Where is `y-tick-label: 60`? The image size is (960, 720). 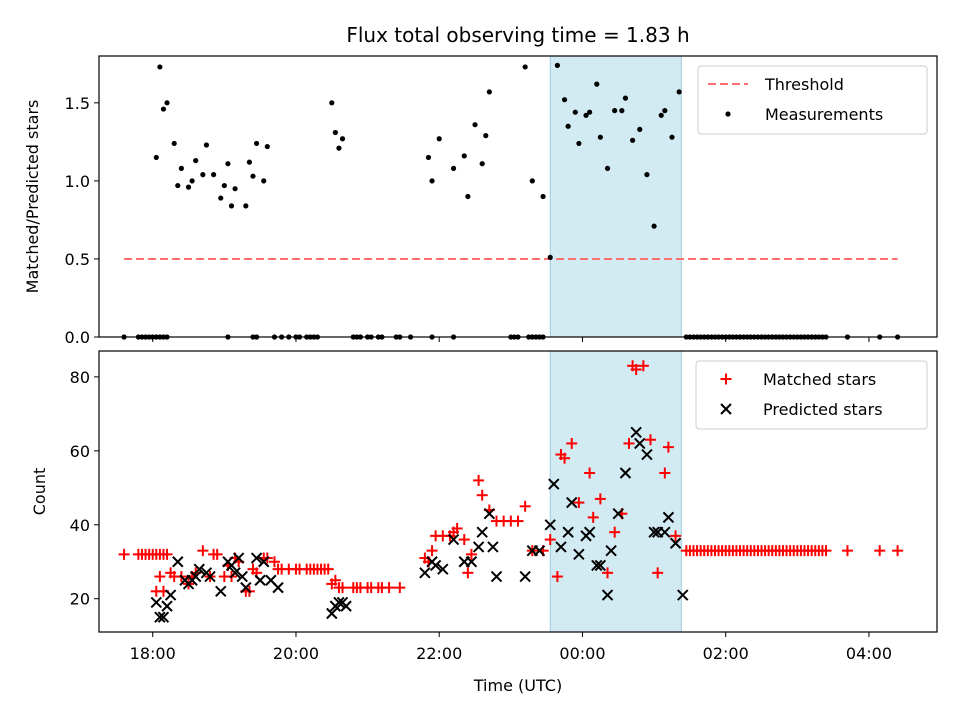 y-tick-label: 60 is located at coordinates (80, 451).